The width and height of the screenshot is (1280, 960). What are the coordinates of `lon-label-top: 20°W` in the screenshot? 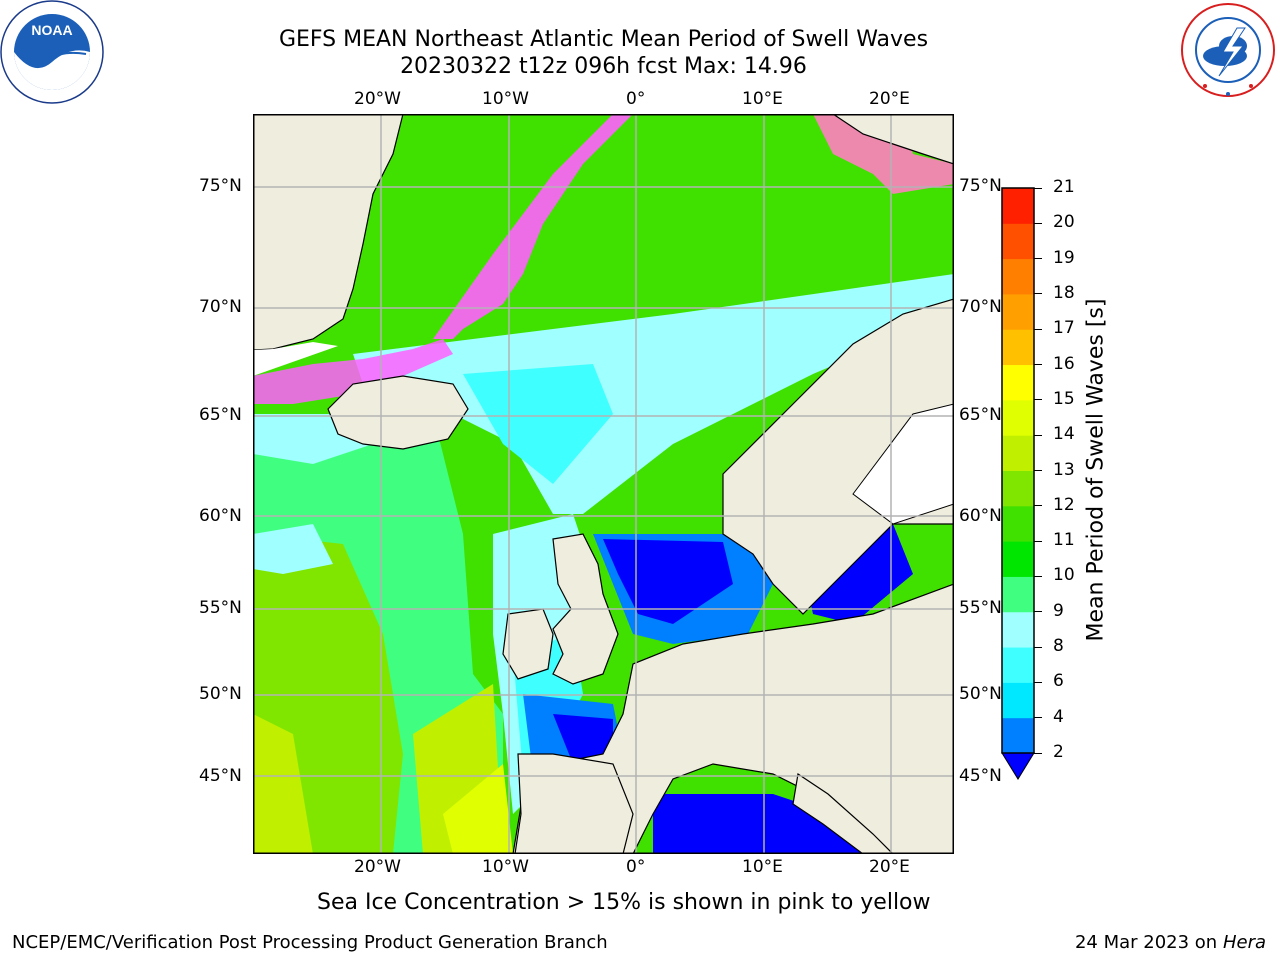 It's located at (377, 99).